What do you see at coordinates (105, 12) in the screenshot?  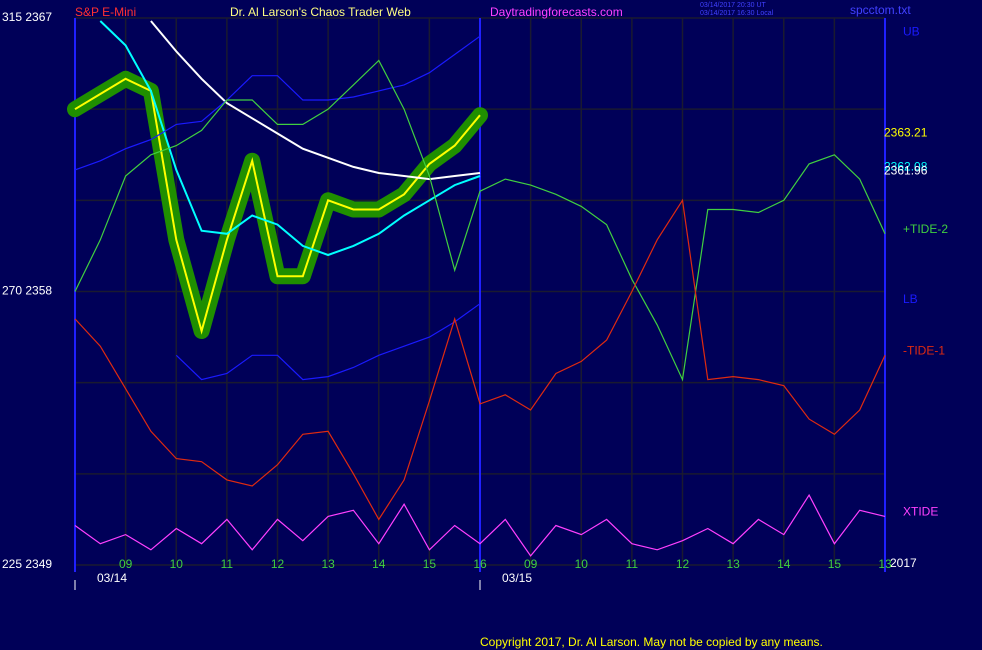 I see `symbol: S&P E-Mini` at bounding box center [105, 12].